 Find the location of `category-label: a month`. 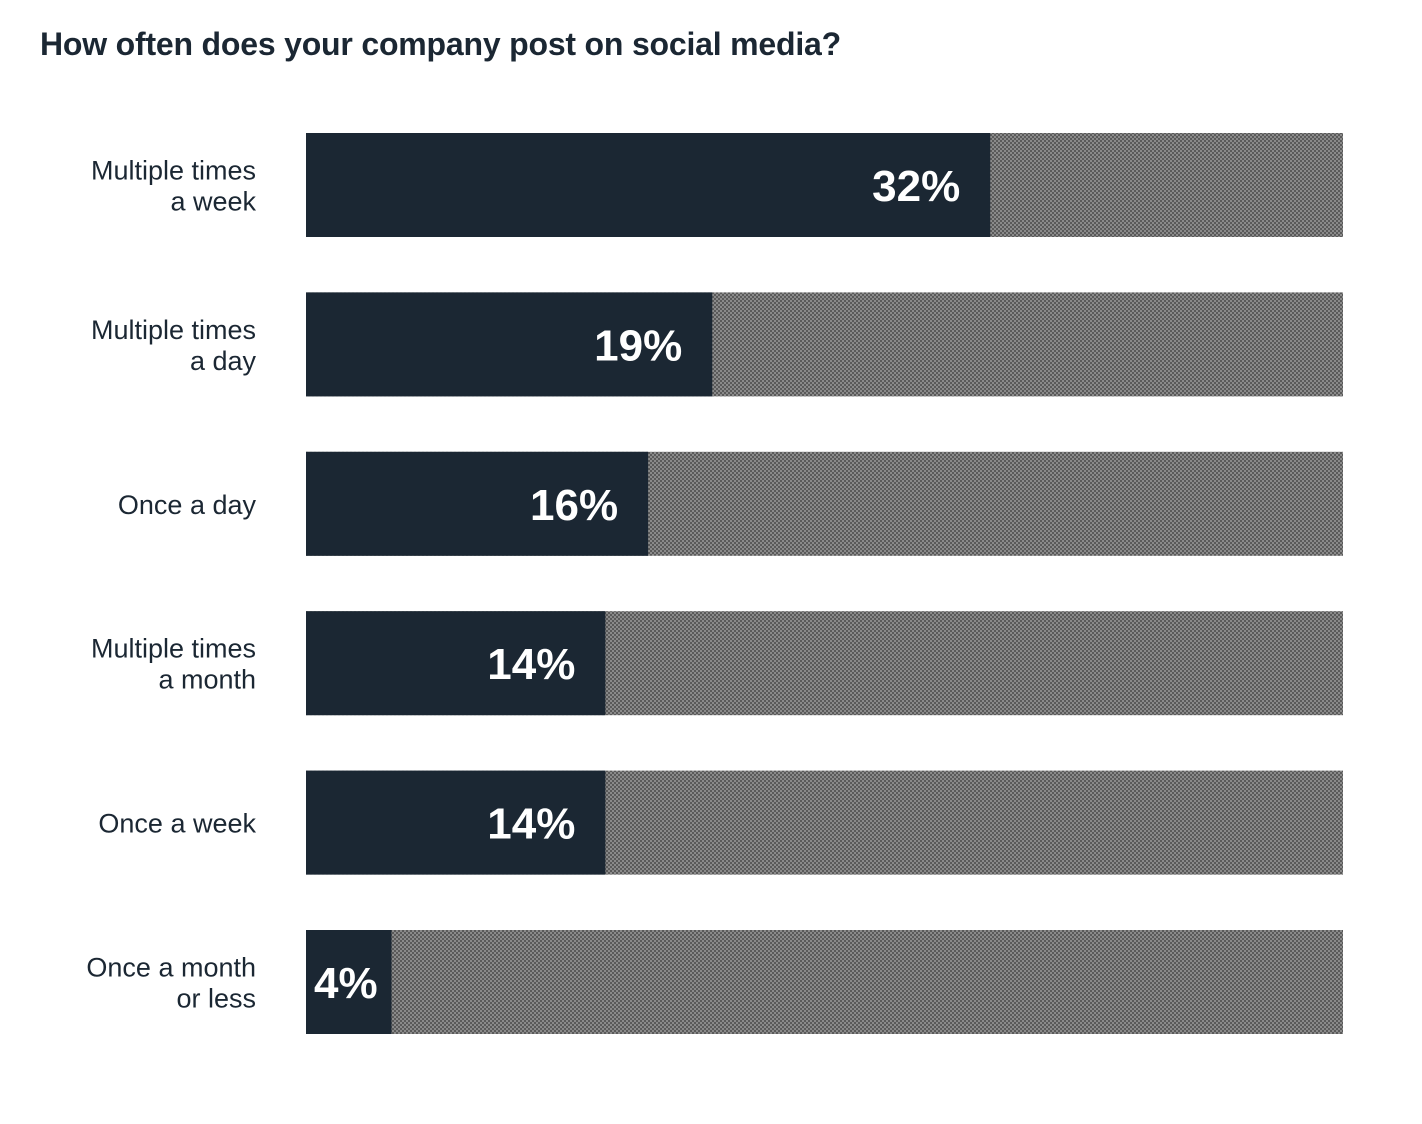

category-label: a month is located at coordinates (207, 680).